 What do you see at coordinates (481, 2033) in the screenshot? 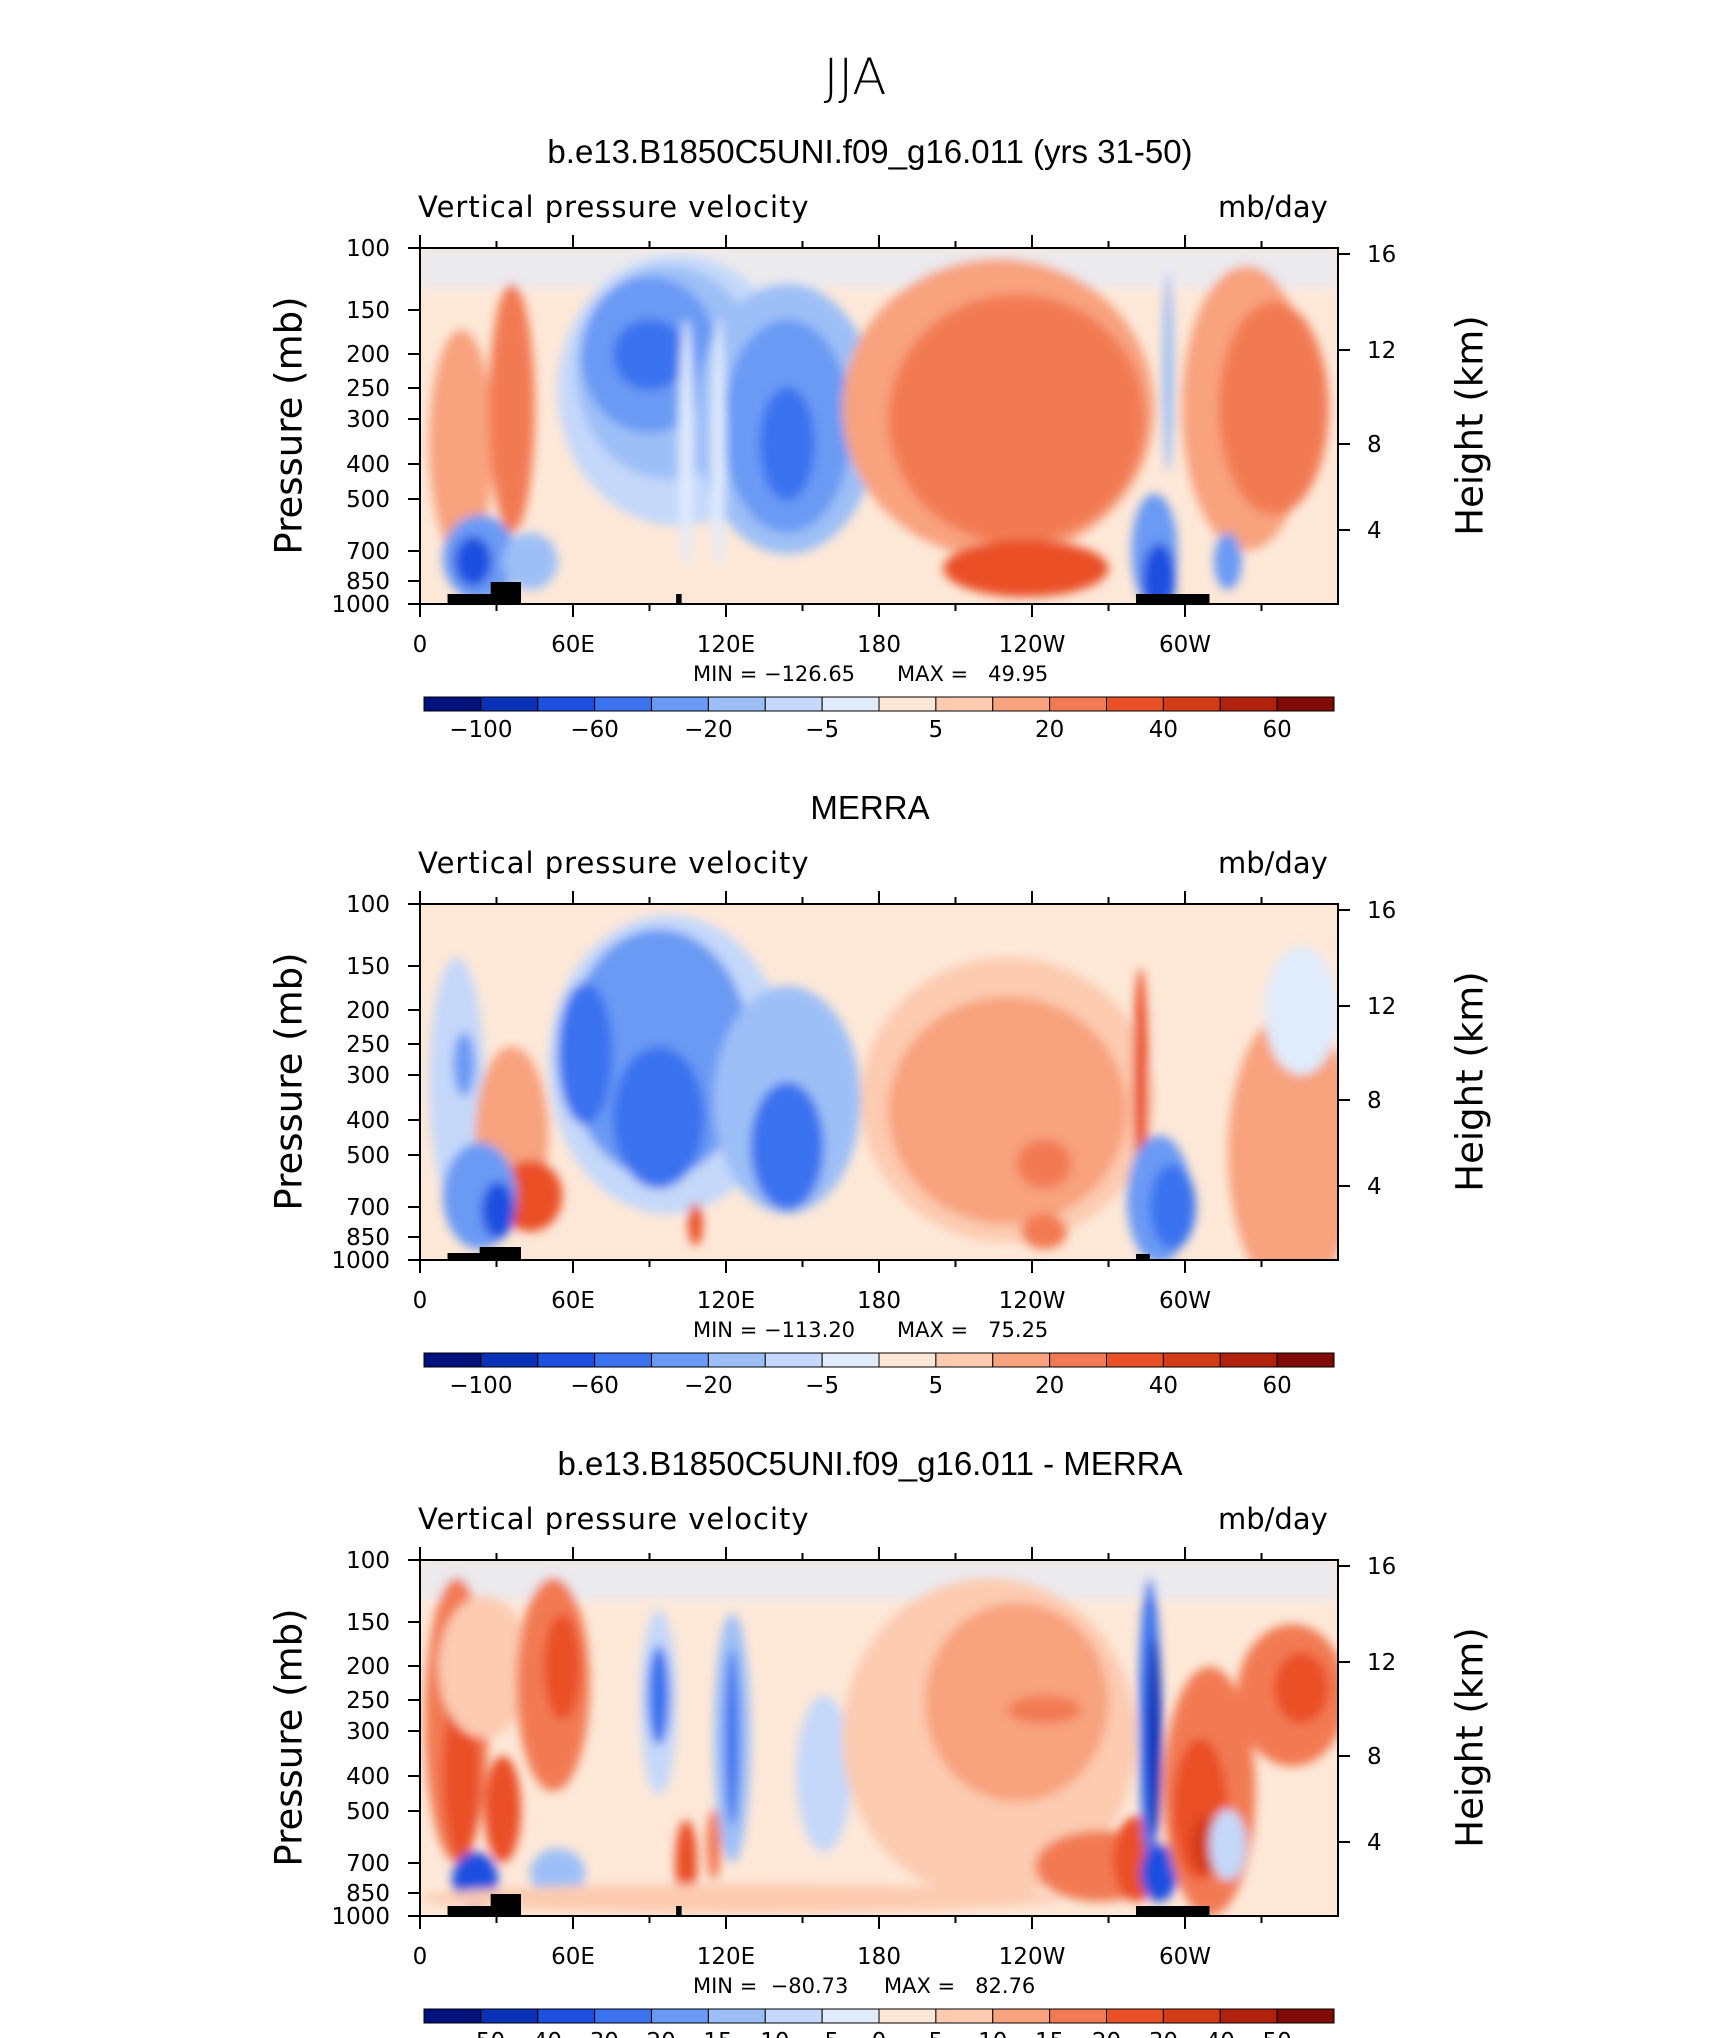
I see `colorbar-label: −50` at bounding box center [481, 2033].